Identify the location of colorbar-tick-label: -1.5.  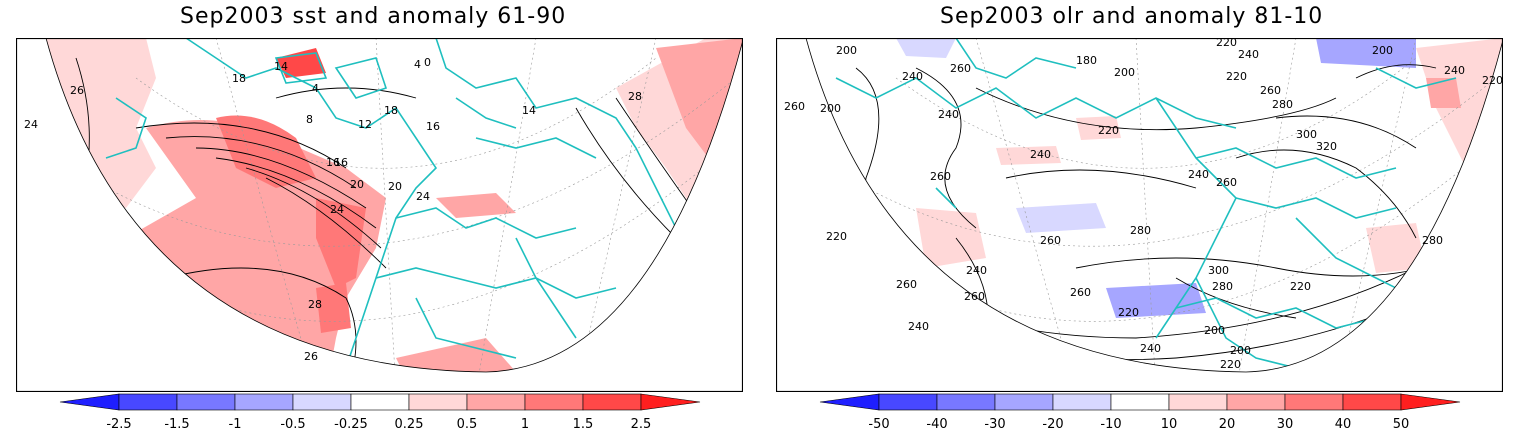
(176, 423).